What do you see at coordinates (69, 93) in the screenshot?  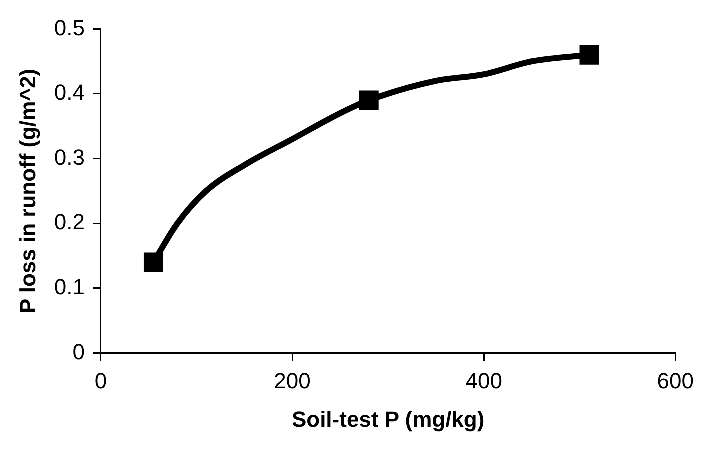 I see `y-tick-label: 0.4` at bounding box center [69, 93].